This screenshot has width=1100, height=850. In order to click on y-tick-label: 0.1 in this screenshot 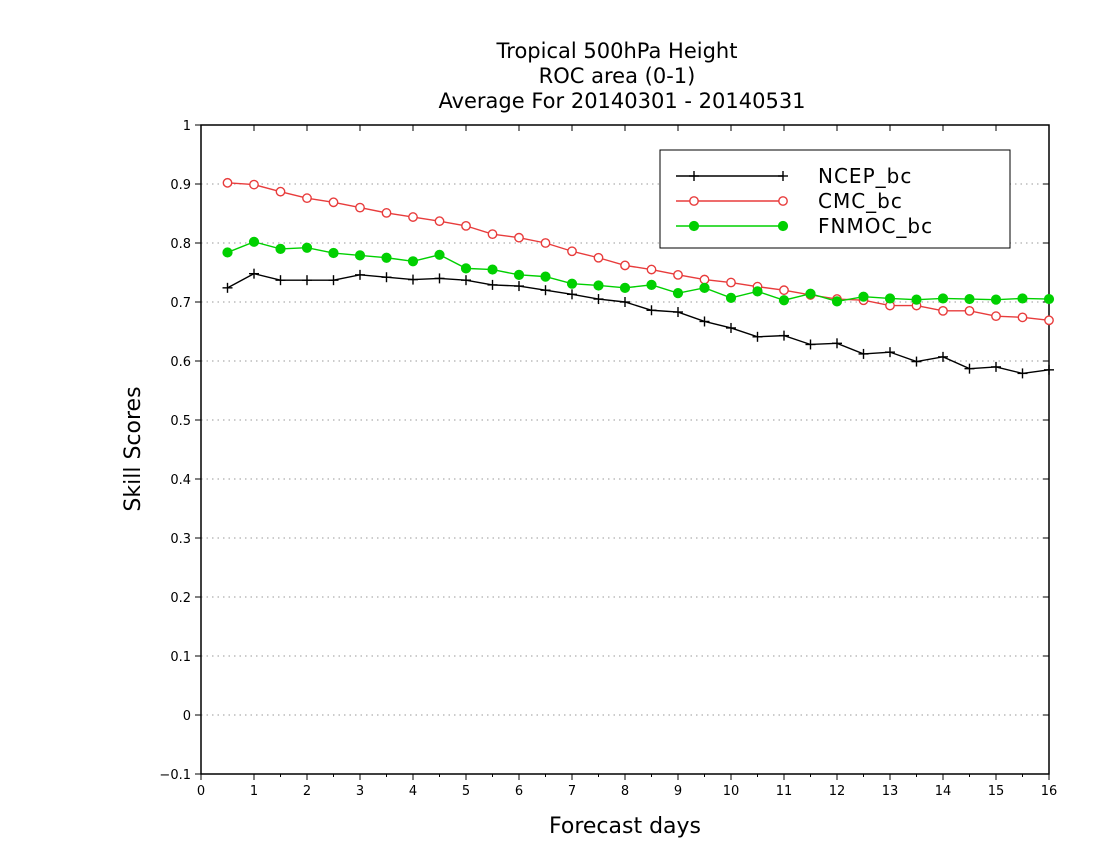, I will do `click(180, 657)`.